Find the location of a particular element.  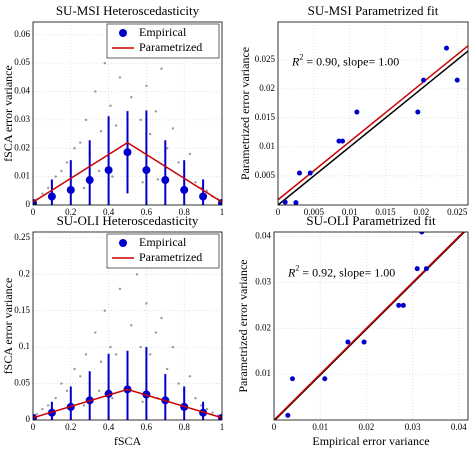

chart-title: SU-MSI Parametrized fit is located at coordinates (373, 10).